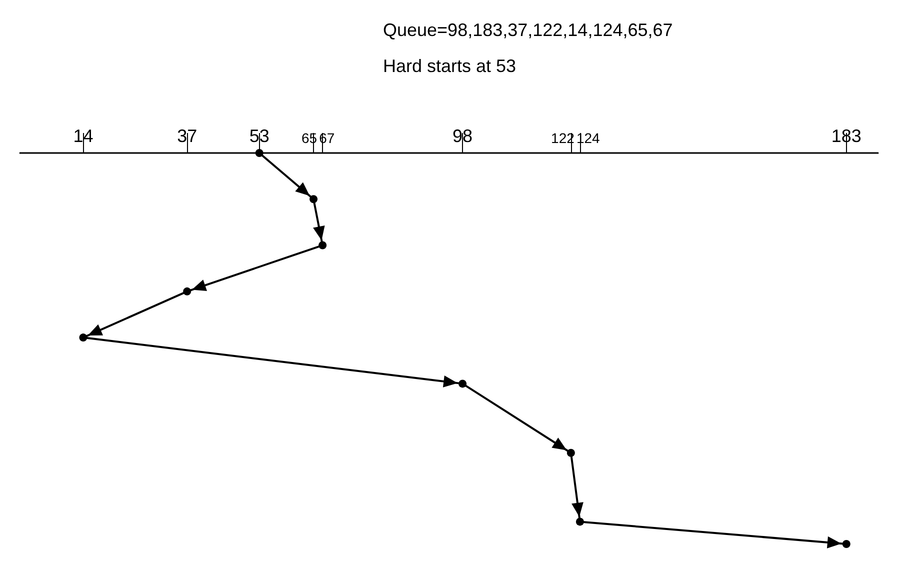  What do you see at coordinates (846, 136) in the screenshot?
I see `x-tick-label: 183` at bounding box center [846, 136].